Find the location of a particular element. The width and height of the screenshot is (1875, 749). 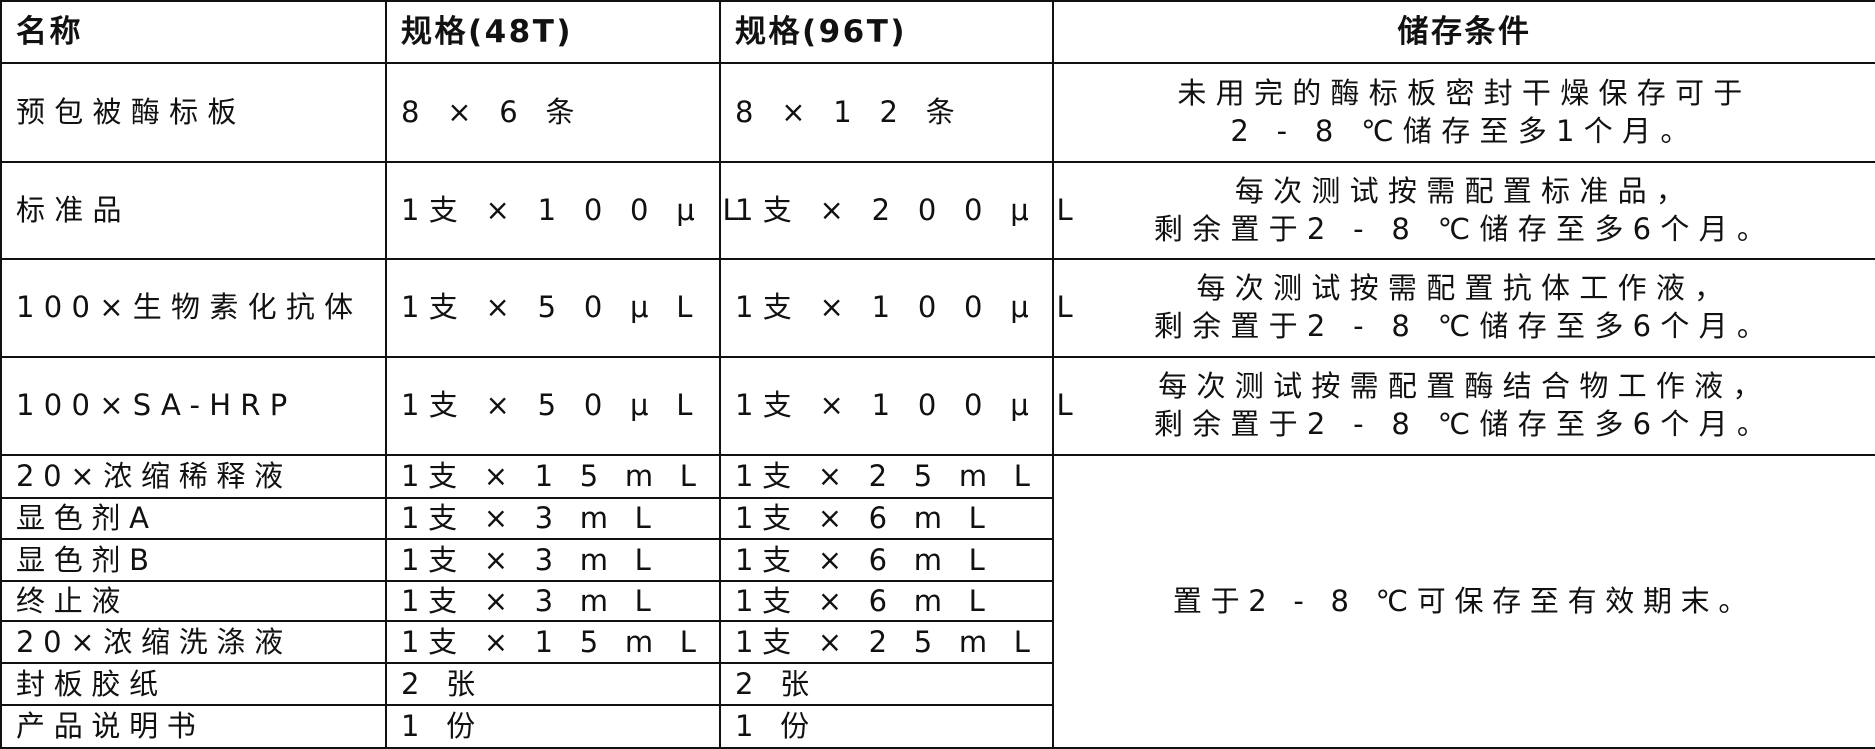

storage-condition: 未用完的酶标板密封干燥保存可于 2 - 8 ℃储存至多1个月。 is located at coordinates (1463, 112).